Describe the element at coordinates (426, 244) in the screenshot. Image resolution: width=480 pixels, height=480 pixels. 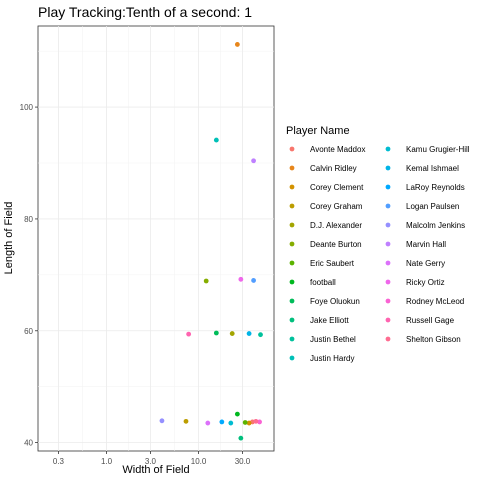
I see `legend-label: Marvin Hall` at that location.